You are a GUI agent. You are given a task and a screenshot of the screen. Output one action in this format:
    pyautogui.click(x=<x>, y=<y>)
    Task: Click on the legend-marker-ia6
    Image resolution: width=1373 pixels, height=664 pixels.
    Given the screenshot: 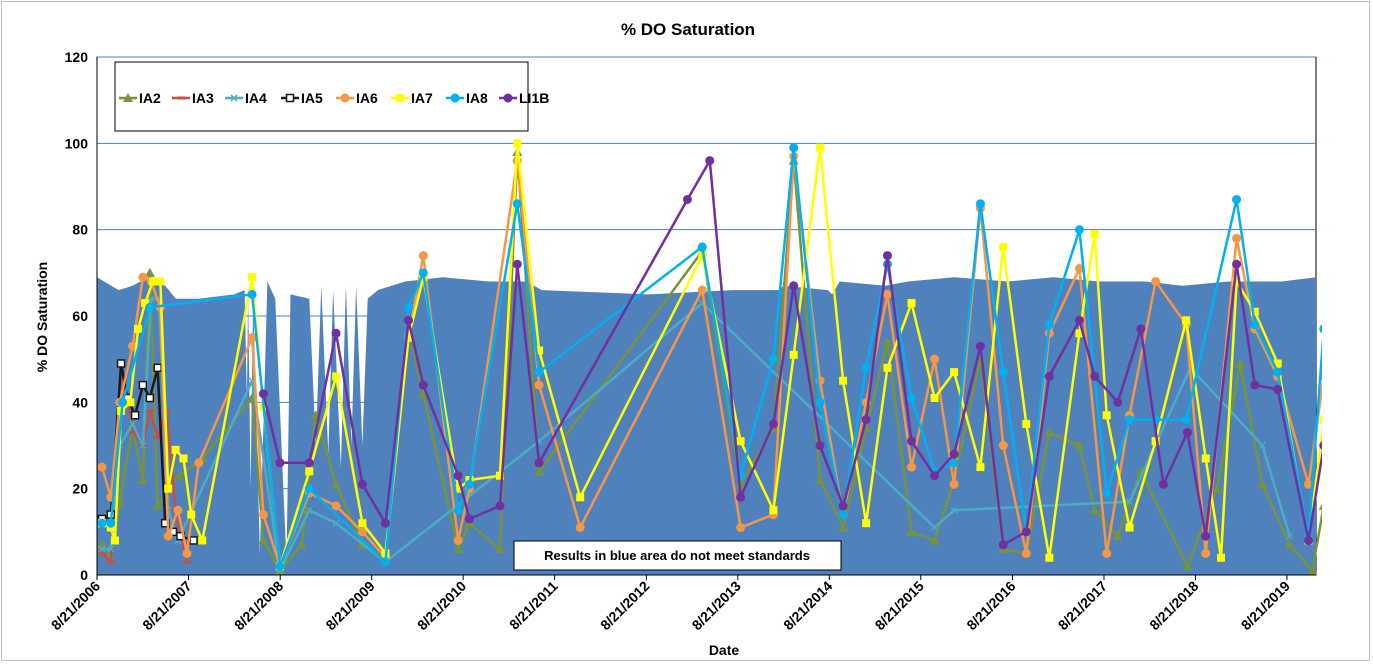 What is the action you would take?
    pyautogui.click(x=345, y=98)
    